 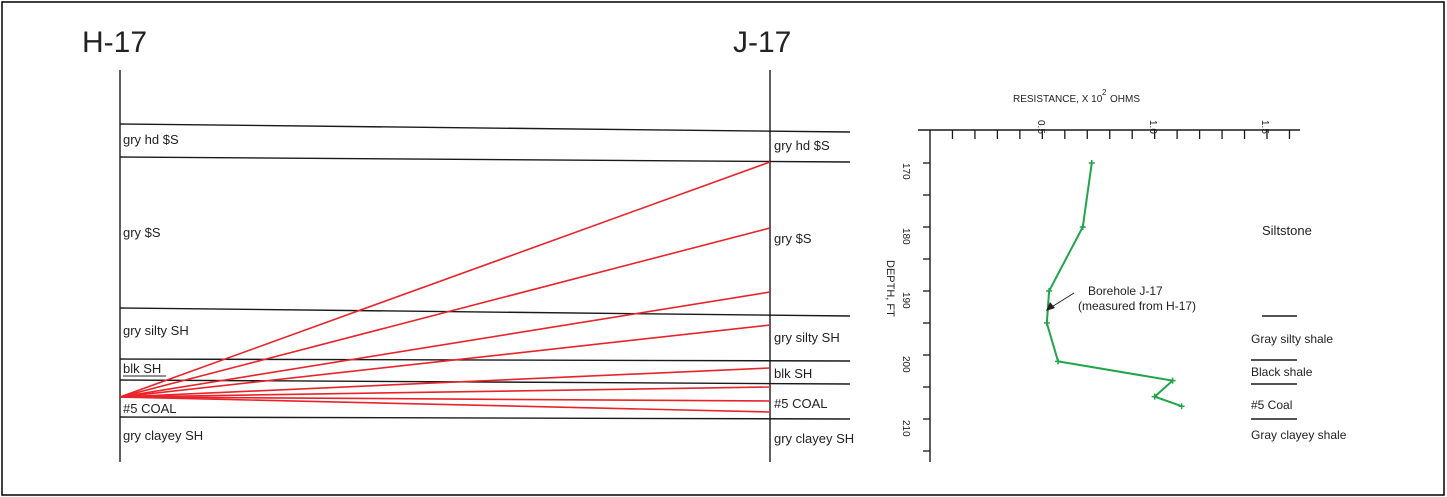 I want to click on y-tick-label: 190, so click(x=905, y=300).